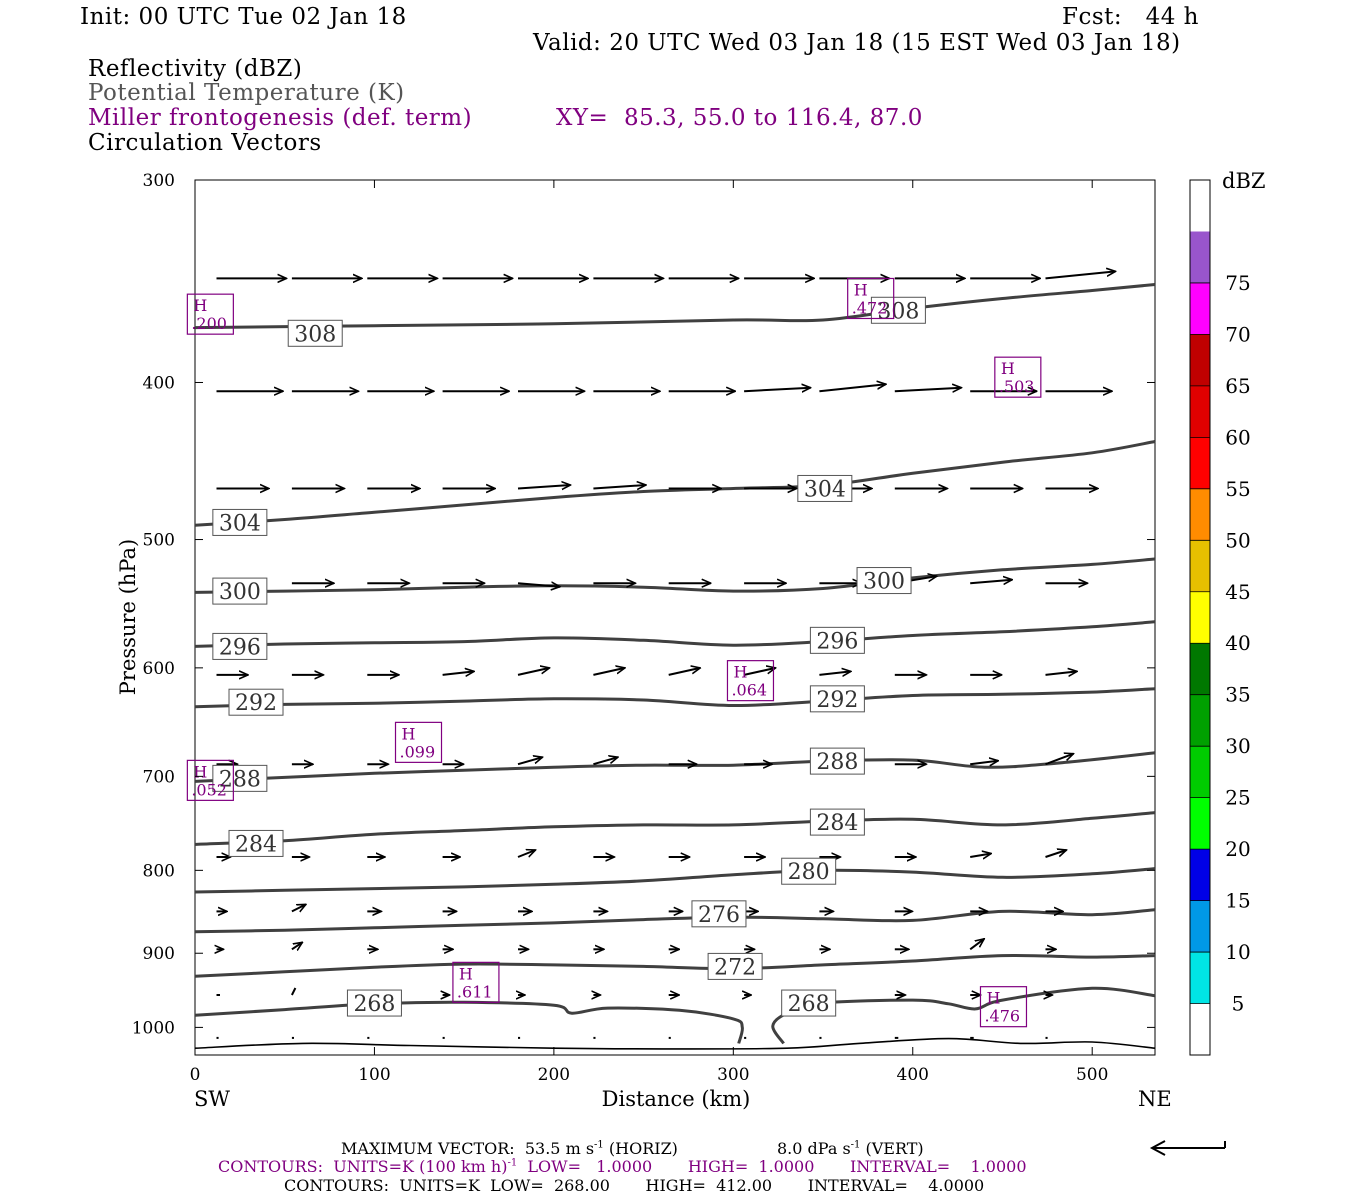 This screenshot has width=1350, height=1200. Describe the element at coordinates (850, 1148) in the screenshot. I see `footer-max-vector-vert: 8.0 dPa s-1 (VERT)` at that location.